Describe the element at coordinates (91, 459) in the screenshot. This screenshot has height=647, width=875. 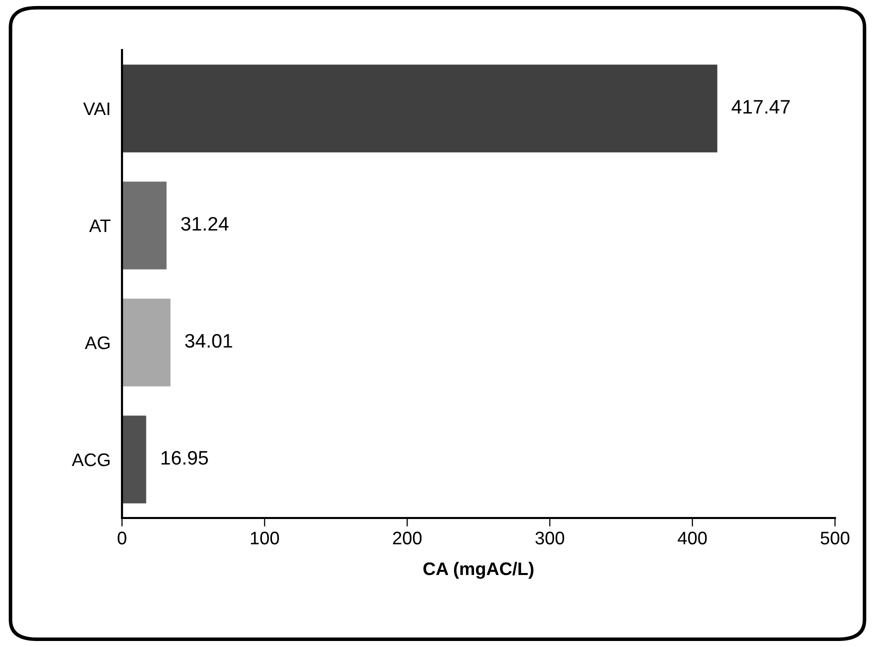
I see `y-tick-label: ACG` at that location.